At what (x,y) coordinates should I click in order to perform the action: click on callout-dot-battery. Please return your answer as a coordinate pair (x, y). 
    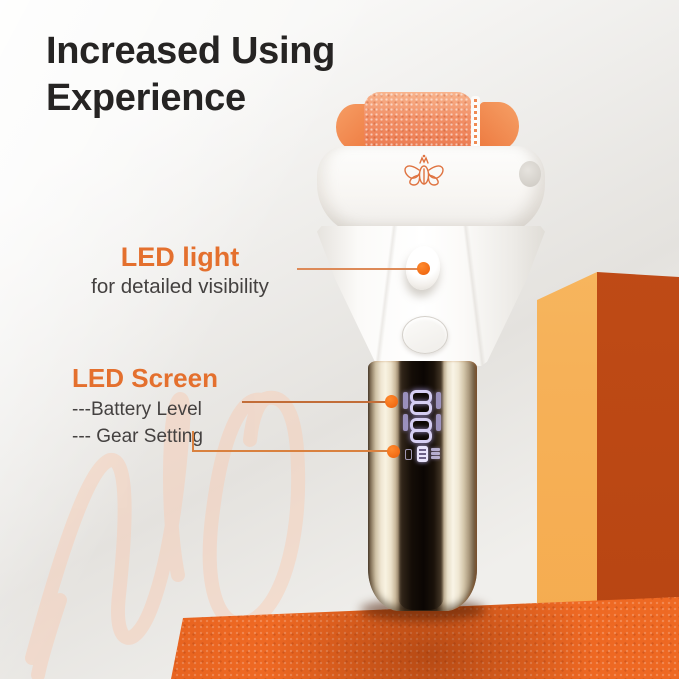
    Looking at the image, I should click on (391, 401).